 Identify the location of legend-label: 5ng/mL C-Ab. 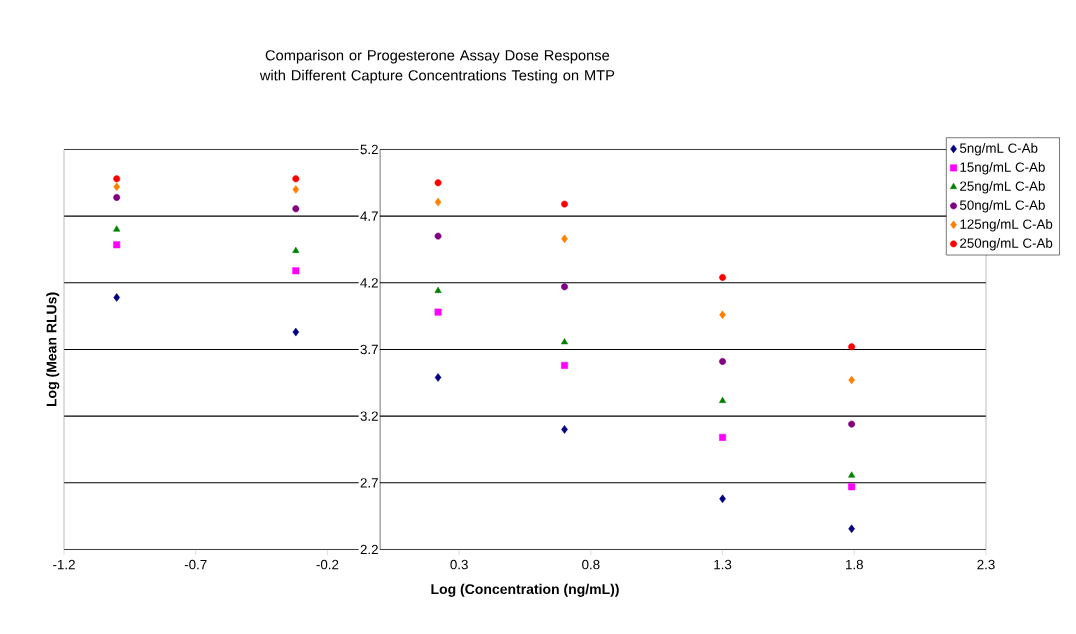
(998, 149).